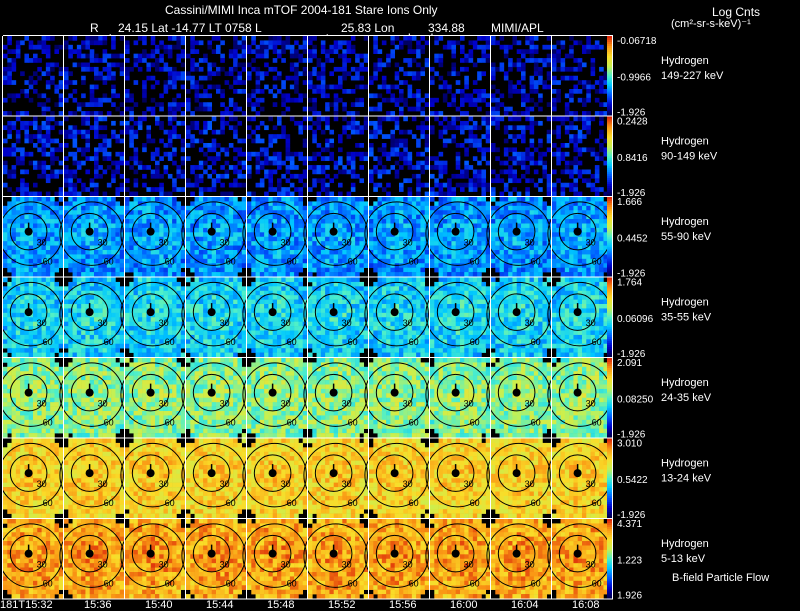 This screenshot has width=800, height=611. What do you see at coordinates (220, 605) in the screenshot?
I see `time-tick-label: 15:44` at bounding box center [220, 605].